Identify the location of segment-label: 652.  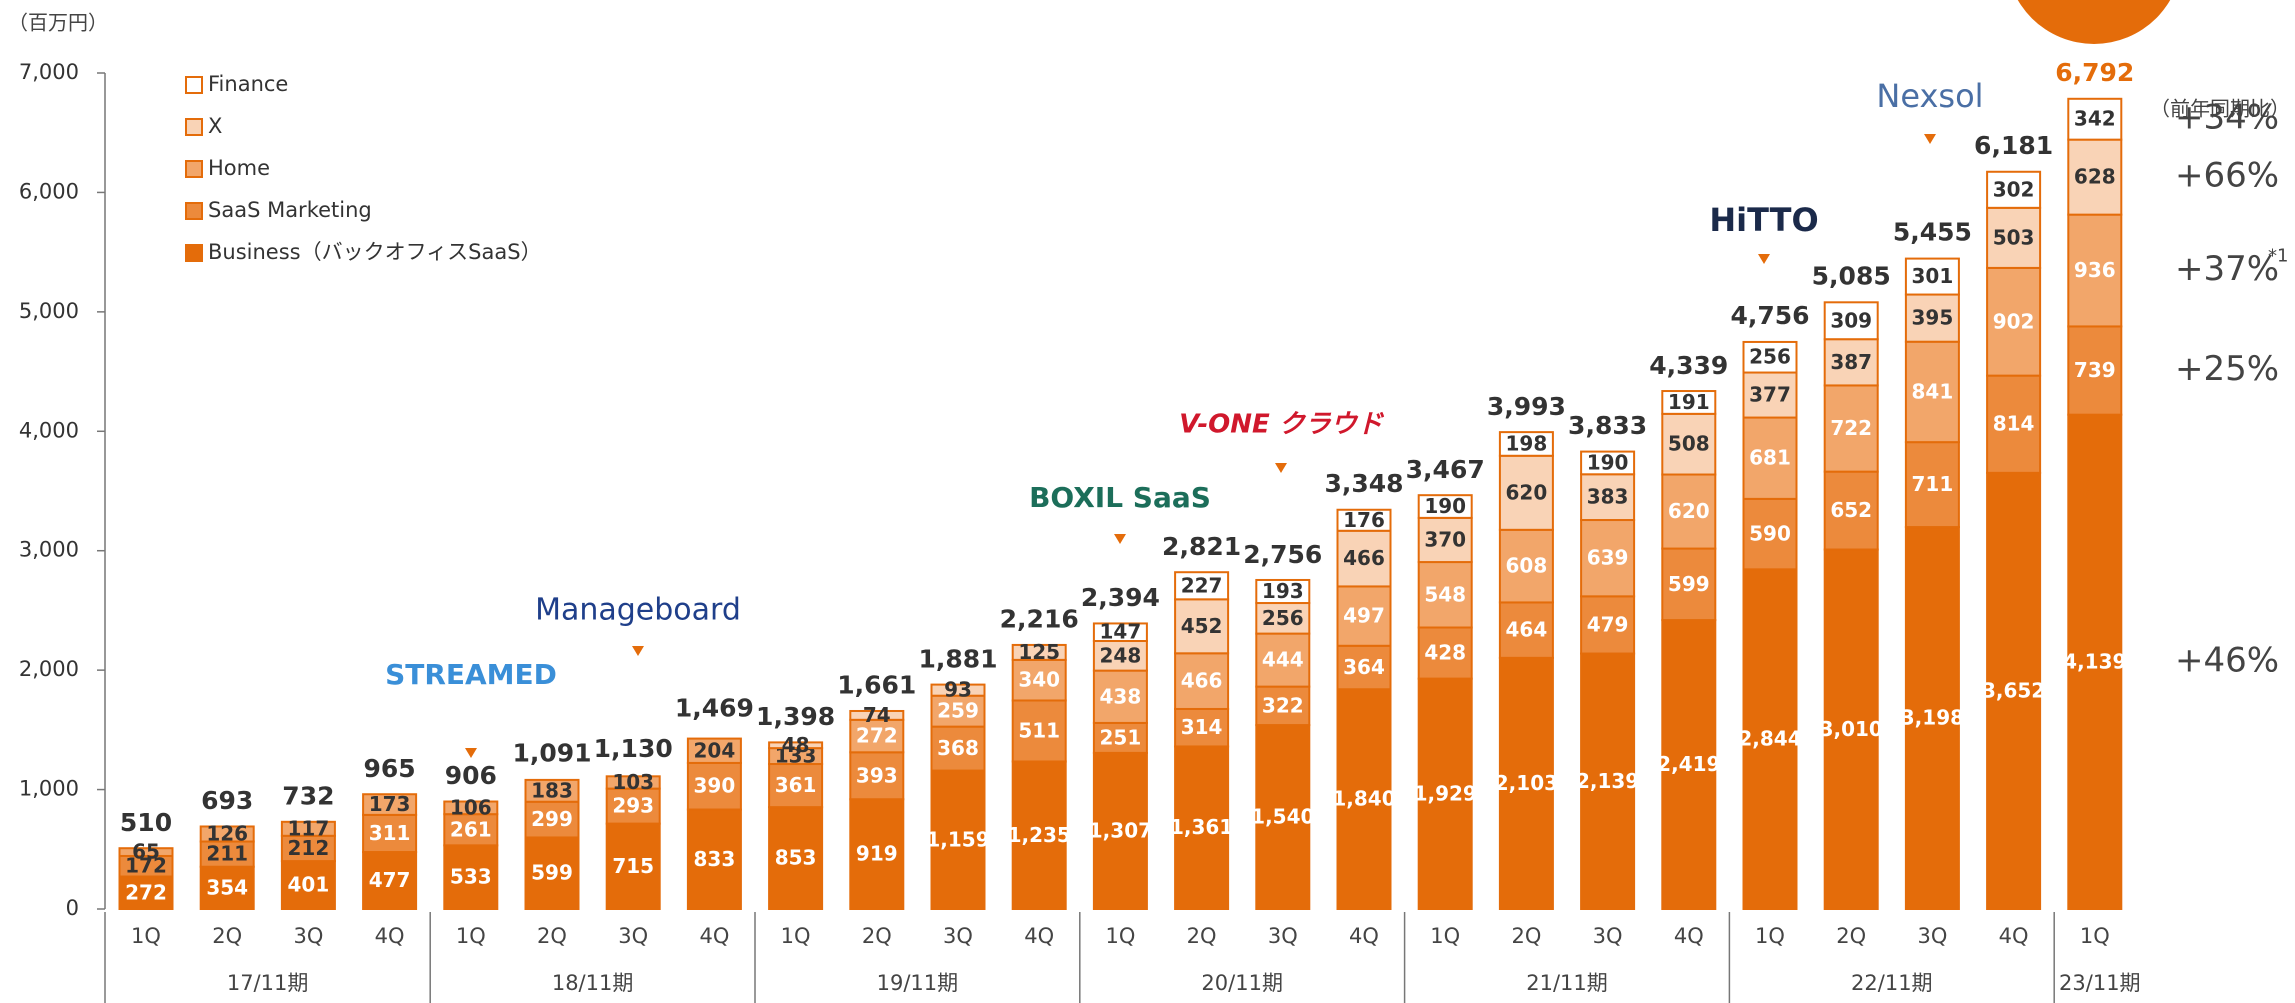
(1851, 510).